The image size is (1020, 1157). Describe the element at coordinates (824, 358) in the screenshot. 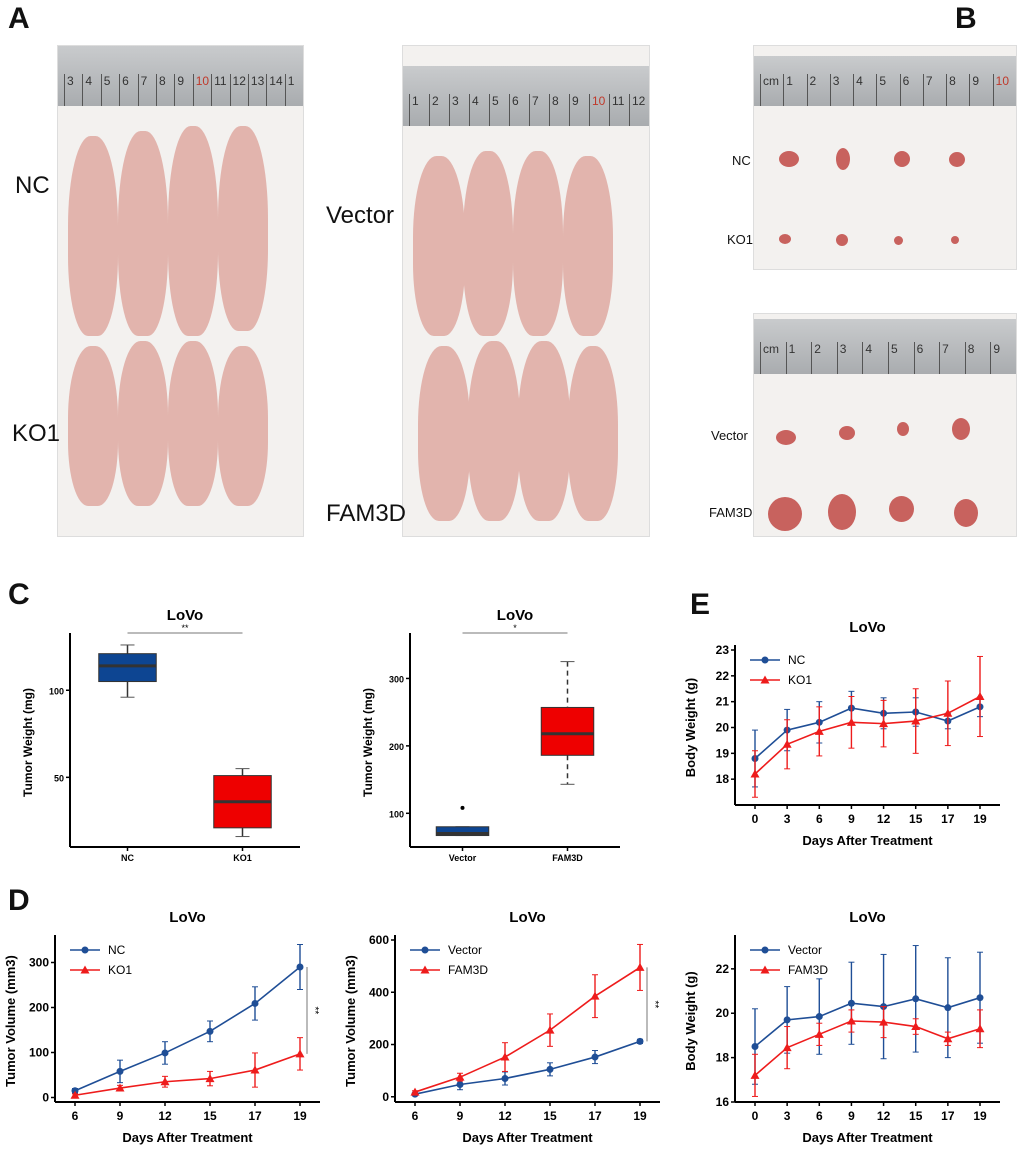

I see `ruler-tick-label: 2` at that location.